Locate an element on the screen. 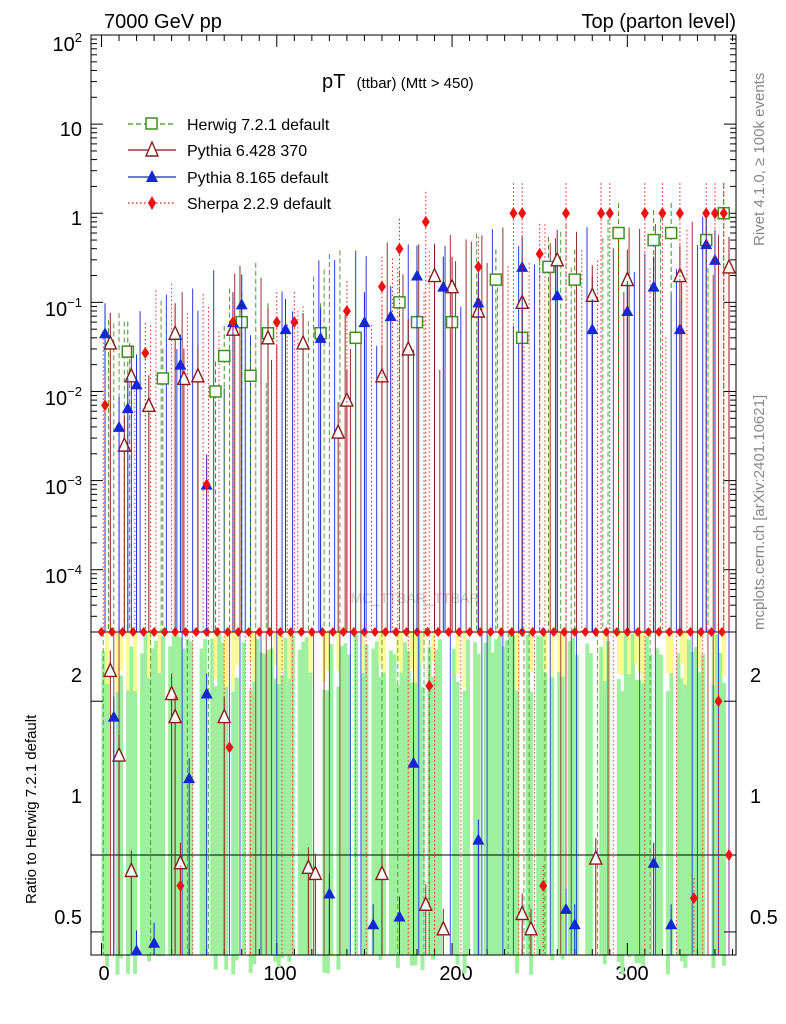 The width and height of the screenshot is (786, 1024). main-y-tick-exp: −3 is located at coordinates (74, 480).